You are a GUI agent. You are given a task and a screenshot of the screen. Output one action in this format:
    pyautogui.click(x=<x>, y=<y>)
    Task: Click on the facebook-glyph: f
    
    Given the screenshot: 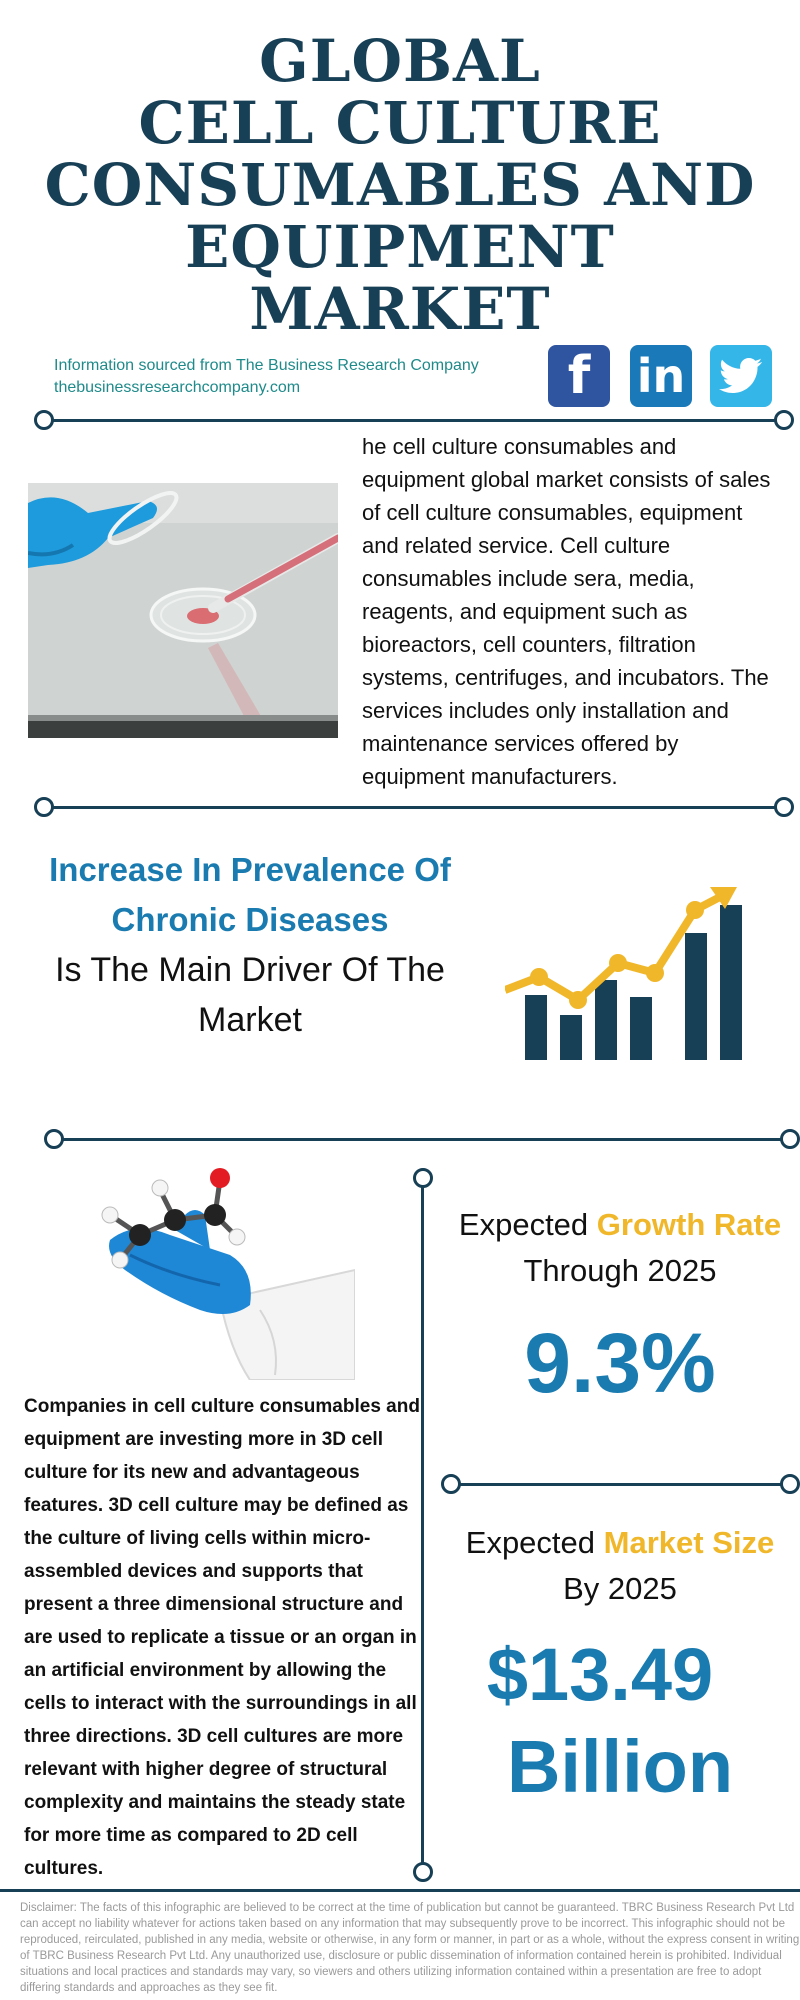 What is the action you would take?
    pyautogui.click(x=579, y=376)
    